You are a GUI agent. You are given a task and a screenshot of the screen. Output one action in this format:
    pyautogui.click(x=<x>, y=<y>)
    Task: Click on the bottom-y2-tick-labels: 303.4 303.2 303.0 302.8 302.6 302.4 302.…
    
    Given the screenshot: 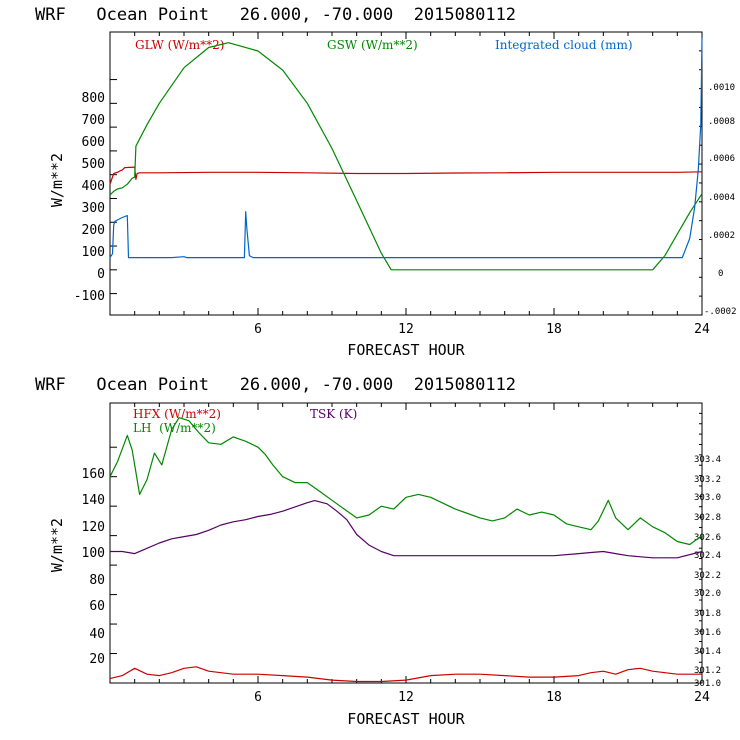 What is the action you would take?
    pyautogui.click(x=707, y=572)
    